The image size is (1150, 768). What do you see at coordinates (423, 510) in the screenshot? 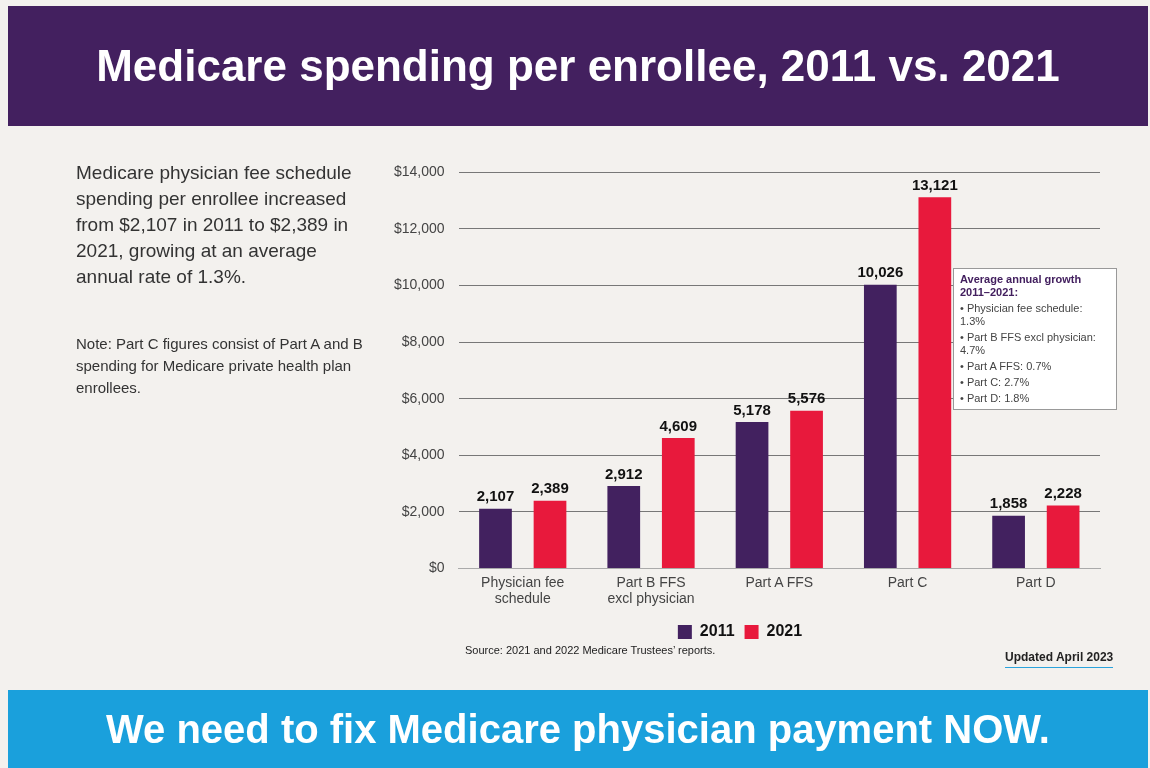
I see `y-tick-label: $2,000` at bounding box center [423, 510].